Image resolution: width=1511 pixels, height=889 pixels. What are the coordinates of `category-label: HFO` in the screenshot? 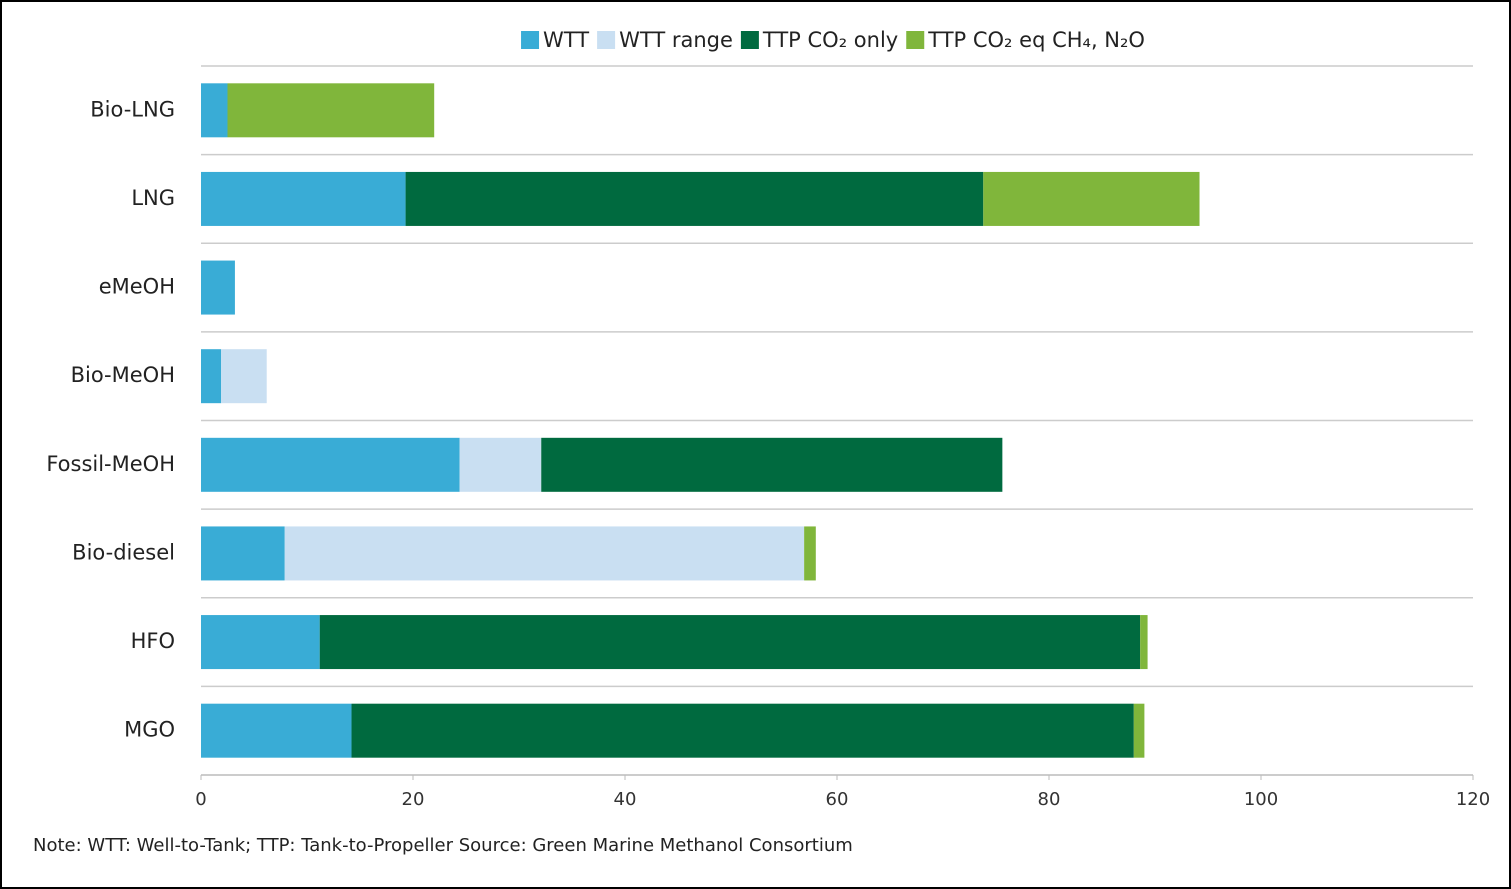 It's located at (153, 641).